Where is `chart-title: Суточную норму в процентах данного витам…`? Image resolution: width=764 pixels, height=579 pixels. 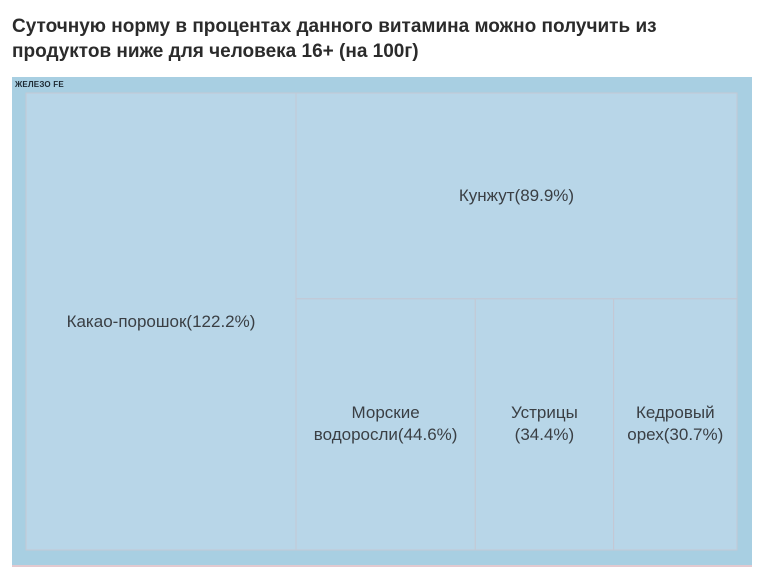 chart-title: Суточную норму в процентах данного витам… is located at coordinates (334, 39).